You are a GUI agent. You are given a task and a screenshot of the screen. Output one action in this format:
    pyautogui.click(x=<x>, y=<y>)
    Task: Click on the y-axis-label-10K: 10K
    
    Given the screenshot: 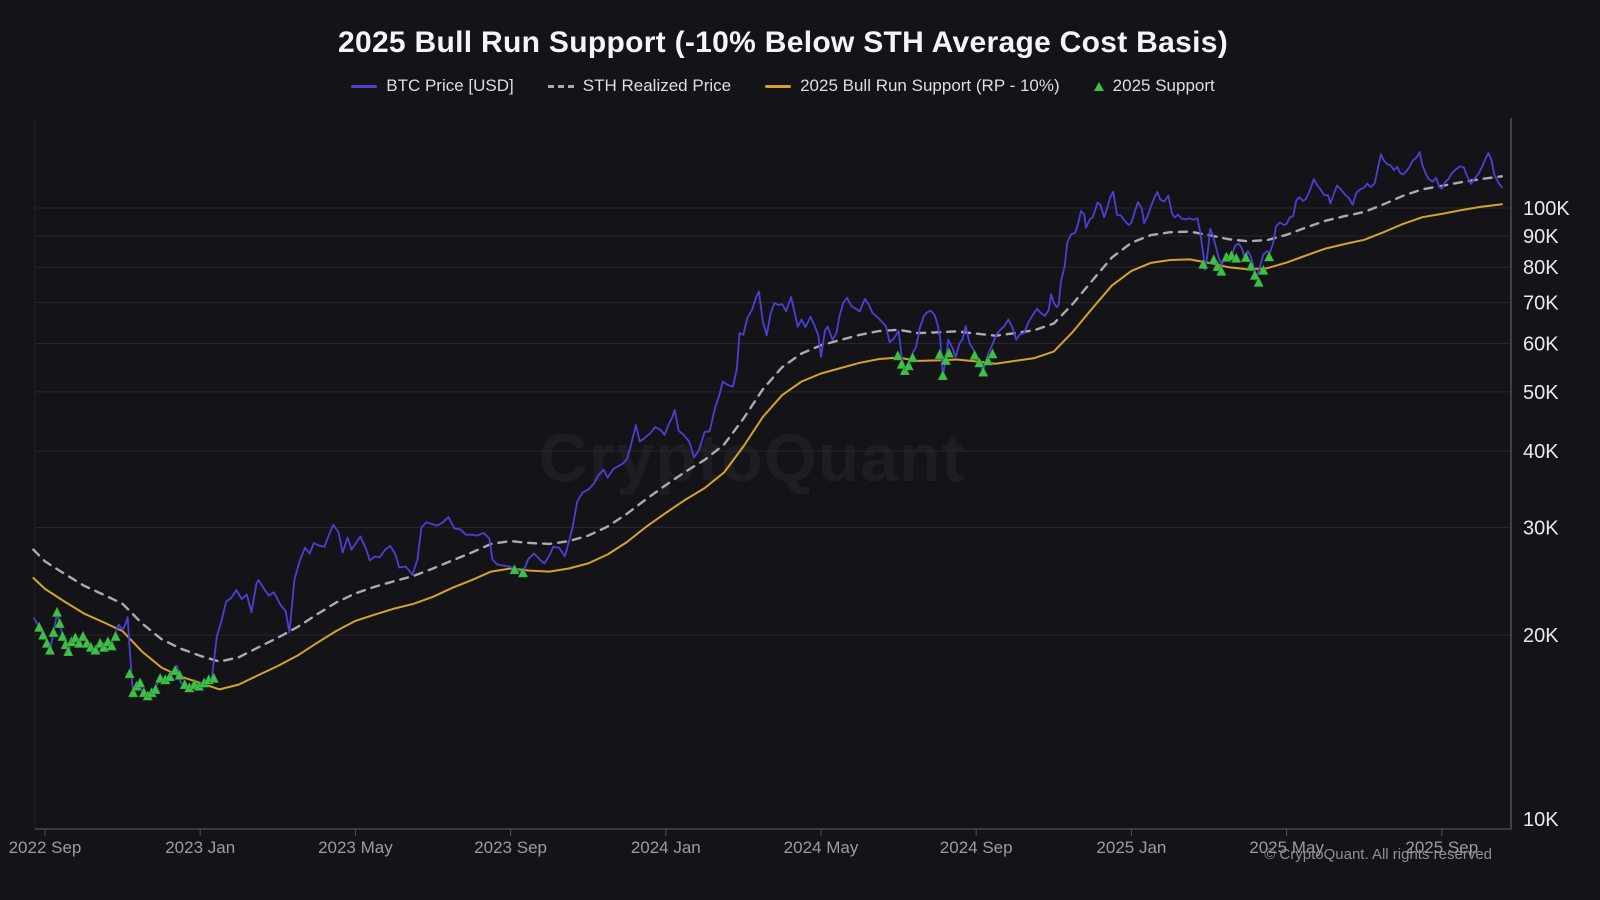 What is the action you would take?
    pyautogui.click(x=1541, y=820)
    